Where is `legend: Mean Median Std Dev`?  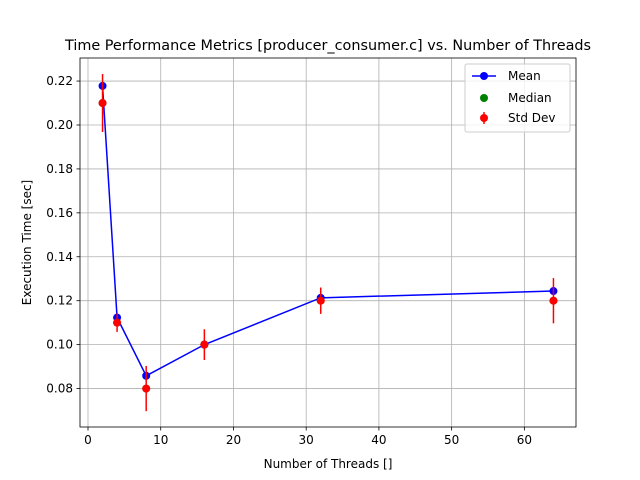 legend: Mean Median Std Dev is located at coordinates (517, 98).